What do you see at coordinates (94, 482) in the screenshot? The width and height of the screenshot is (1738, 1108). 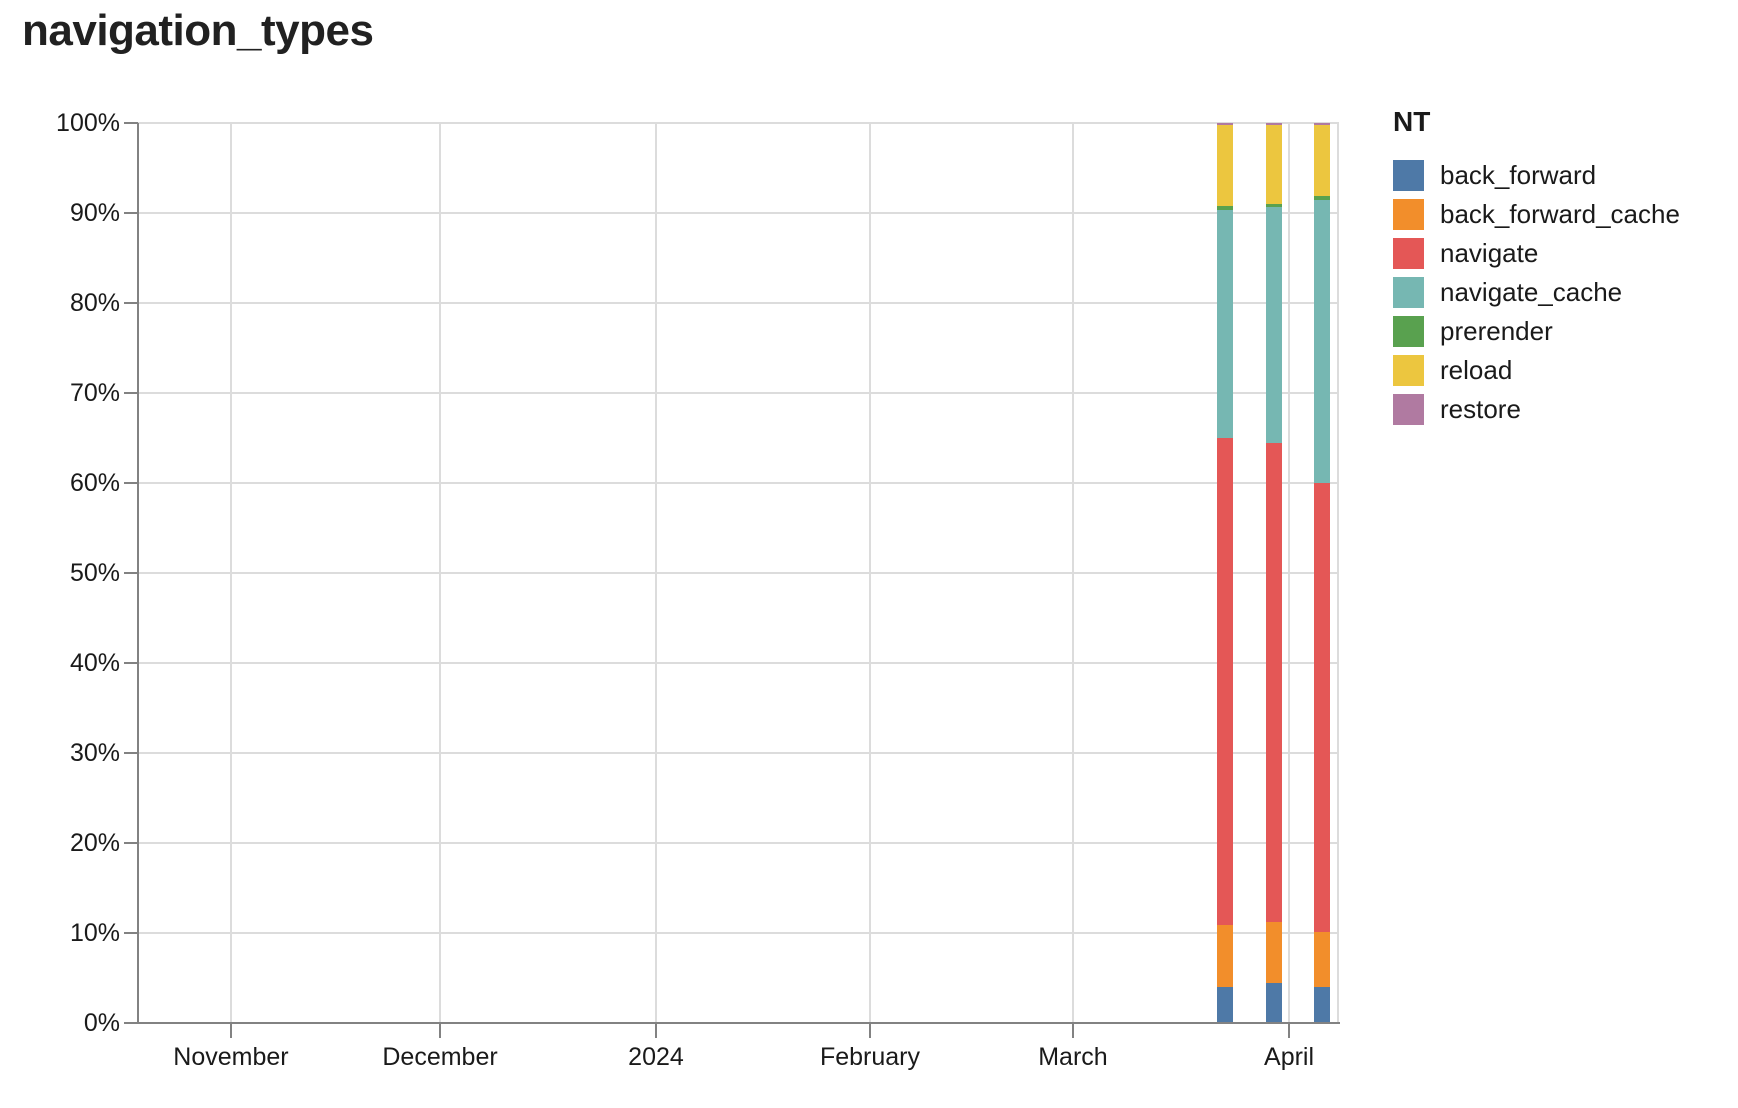 I see `y-axis-label: 60%` at bounding box center [94, 482].